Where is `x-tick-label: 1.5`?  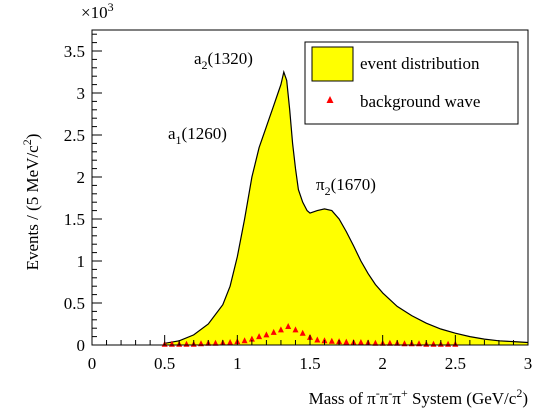
x-tick-label: 1.5 is located at coordinates (309, 363).